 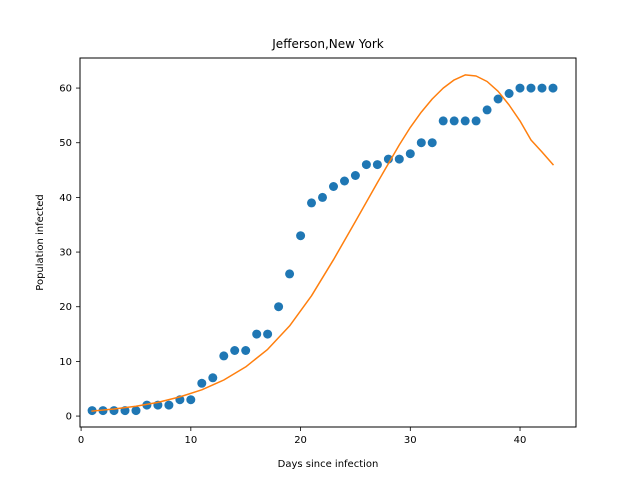 What do you see at coordinates (65, 362) in the screenshot?
I see `y-tick-label: 10` at bounding box center [65, 362].